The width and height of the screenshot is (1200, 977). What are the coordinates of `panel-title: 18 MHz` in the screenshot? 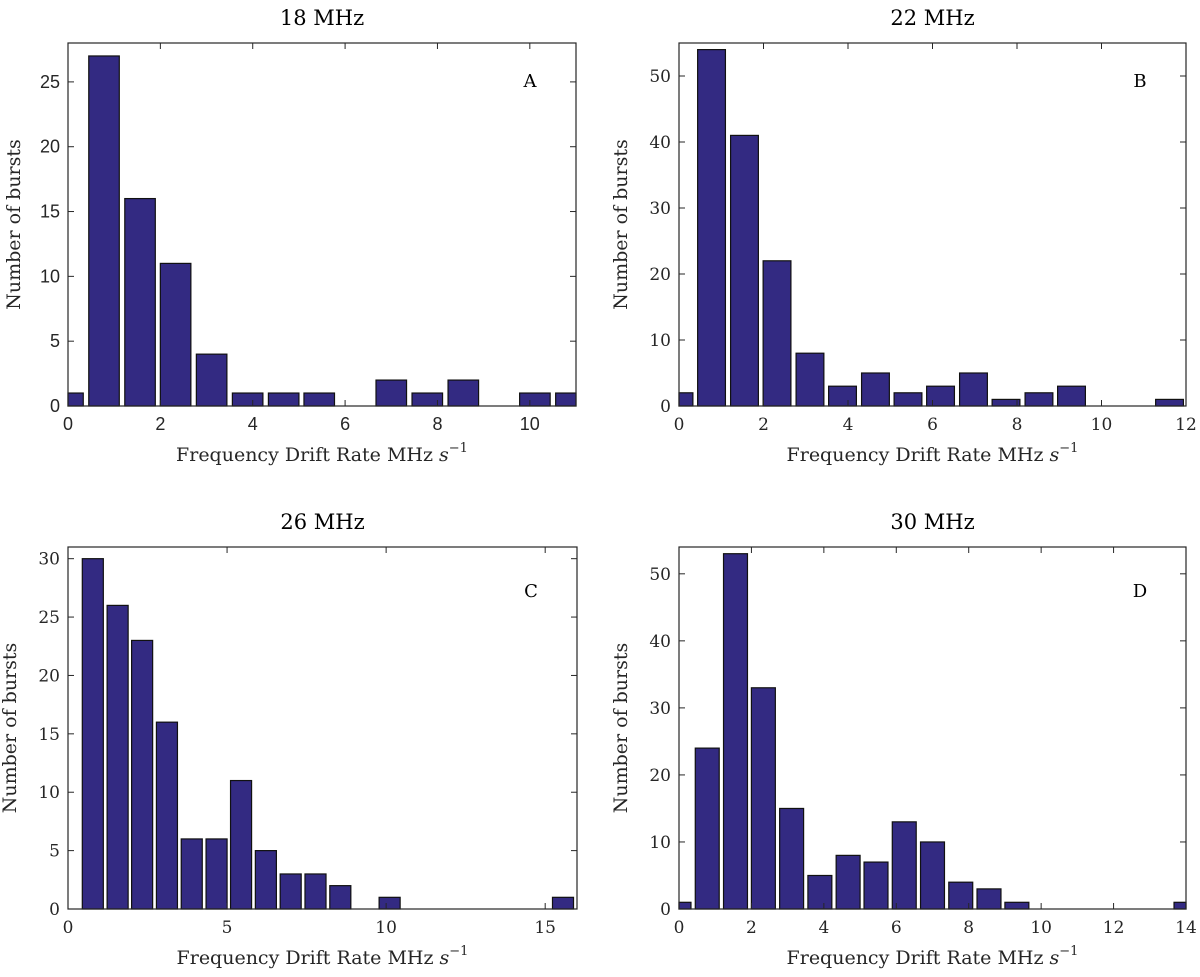 It's located at (322, 18).